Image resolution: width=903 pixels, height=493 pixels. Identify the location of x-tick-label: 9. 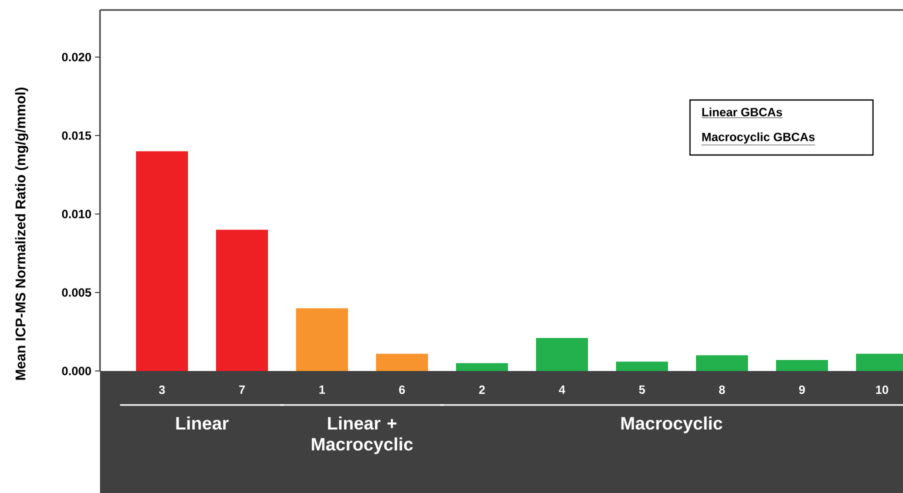
(802, 390).